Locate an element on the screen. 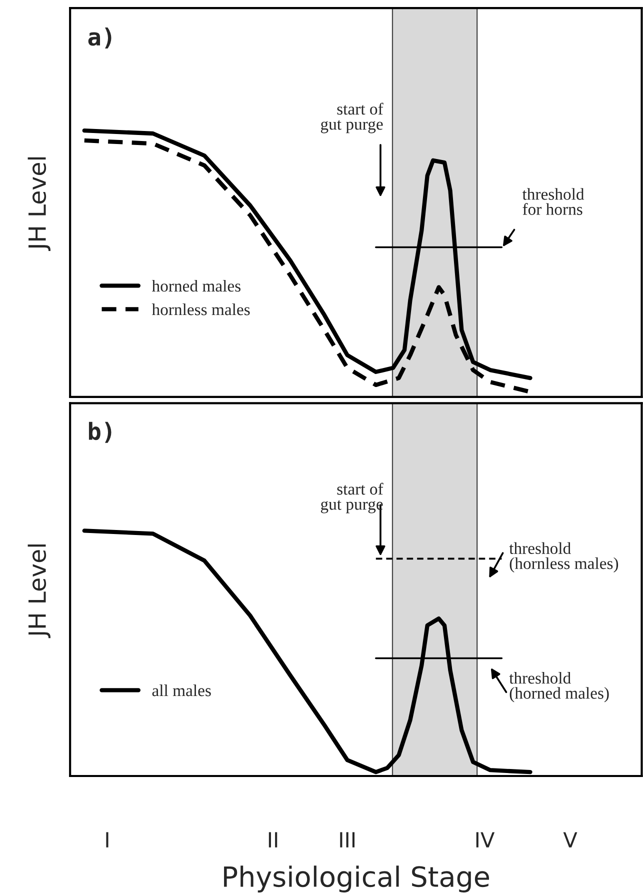 The width and height of the screenshot is (643, 894). x-tick-label: I is located at coordinates (107, 840).